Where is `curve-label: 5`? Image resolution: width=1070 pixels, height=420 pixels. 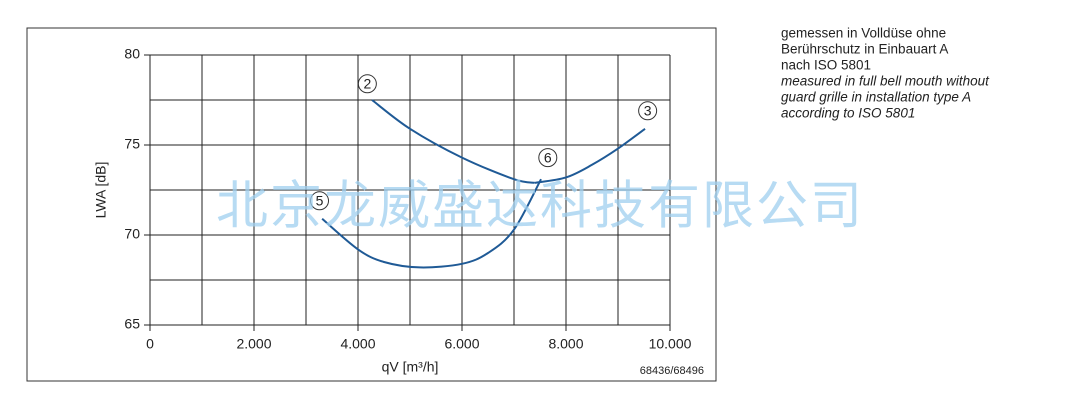 curve-label: 5 is located at coordinates (320, 201).